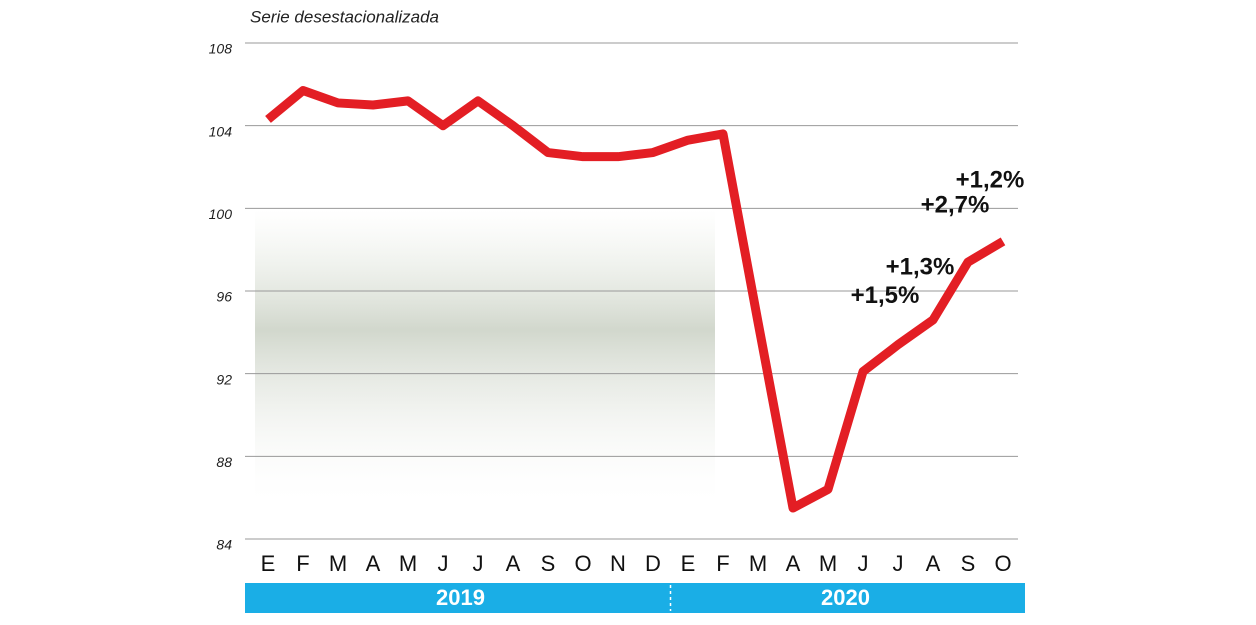  What do you see at coordinates (653, 563) in the screenshot?
I see `x-tick-label: D` at bounding box center [653, 563].